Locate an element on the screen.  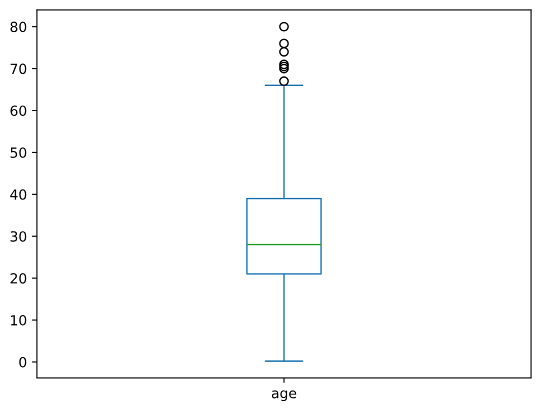
y-tick-label: 50 is located at coordinates (18, 152).